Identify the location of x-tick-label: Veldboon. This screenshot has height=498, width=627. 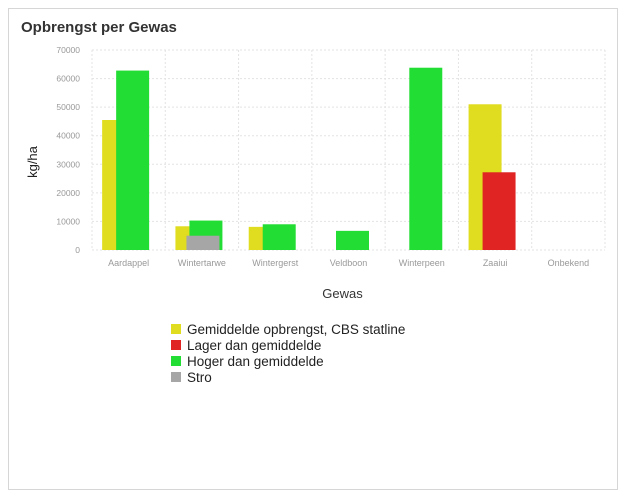
(349, 263).